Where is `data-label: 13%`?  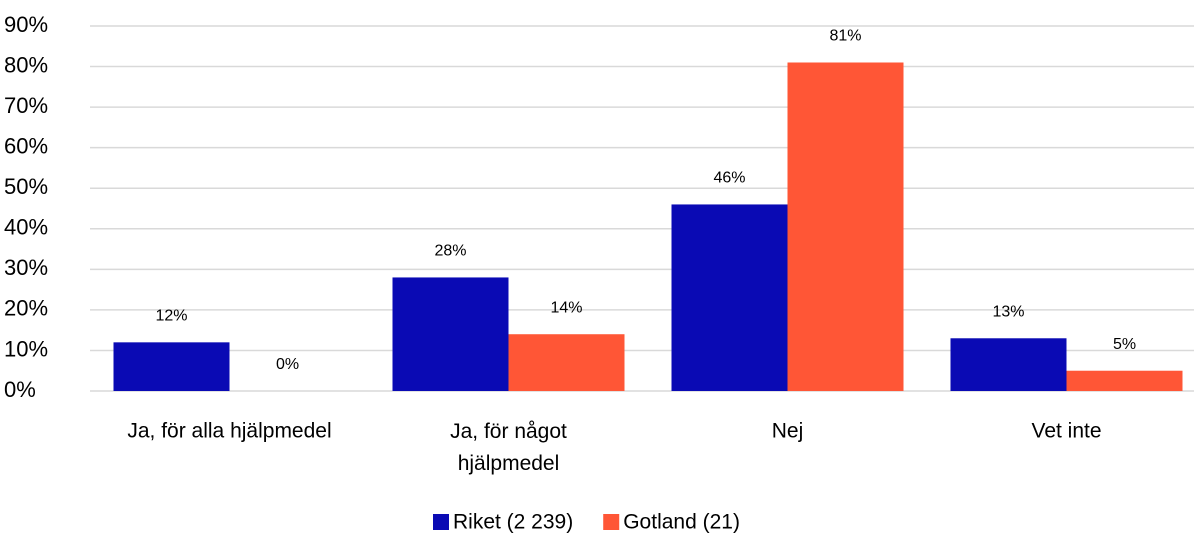
data-label: 13% is located at coordinates (1008, 311).